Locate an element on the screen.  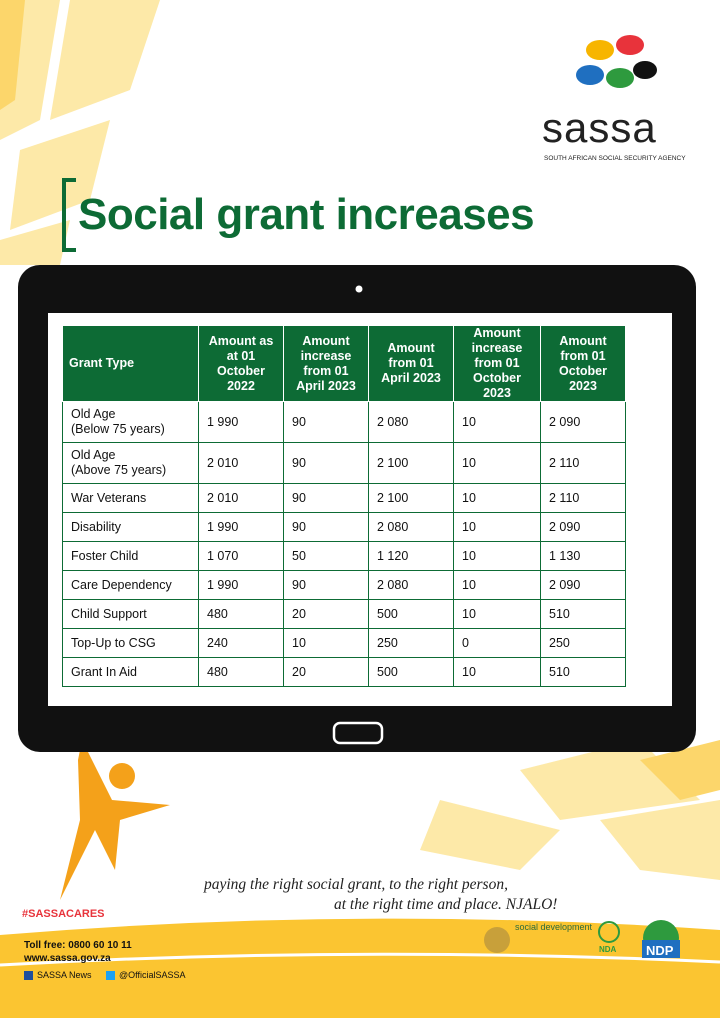
column-header: Amount from 01 April 2023 is located at coordinates (411, 363).